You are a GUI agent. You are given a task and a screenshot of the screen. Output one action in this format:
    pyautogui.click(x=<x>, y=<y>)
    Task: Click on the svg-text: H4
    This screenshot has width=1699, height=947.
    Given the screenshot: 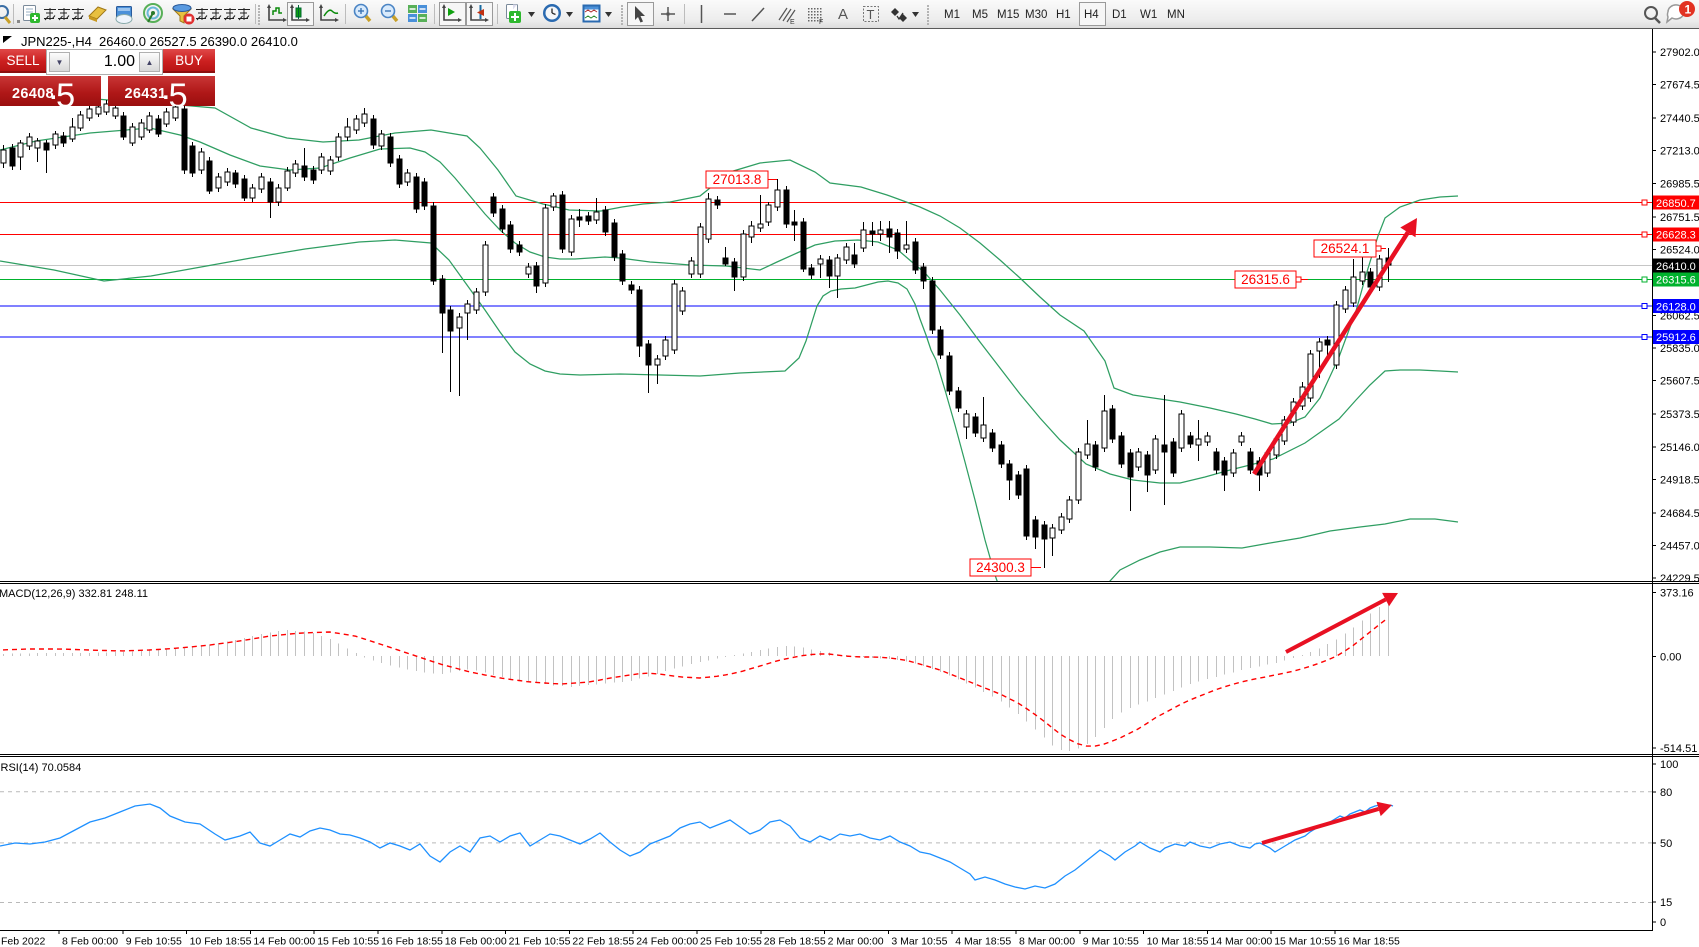 What is the action you would take?
    pyautogui.click(x=1091, y=15)
    